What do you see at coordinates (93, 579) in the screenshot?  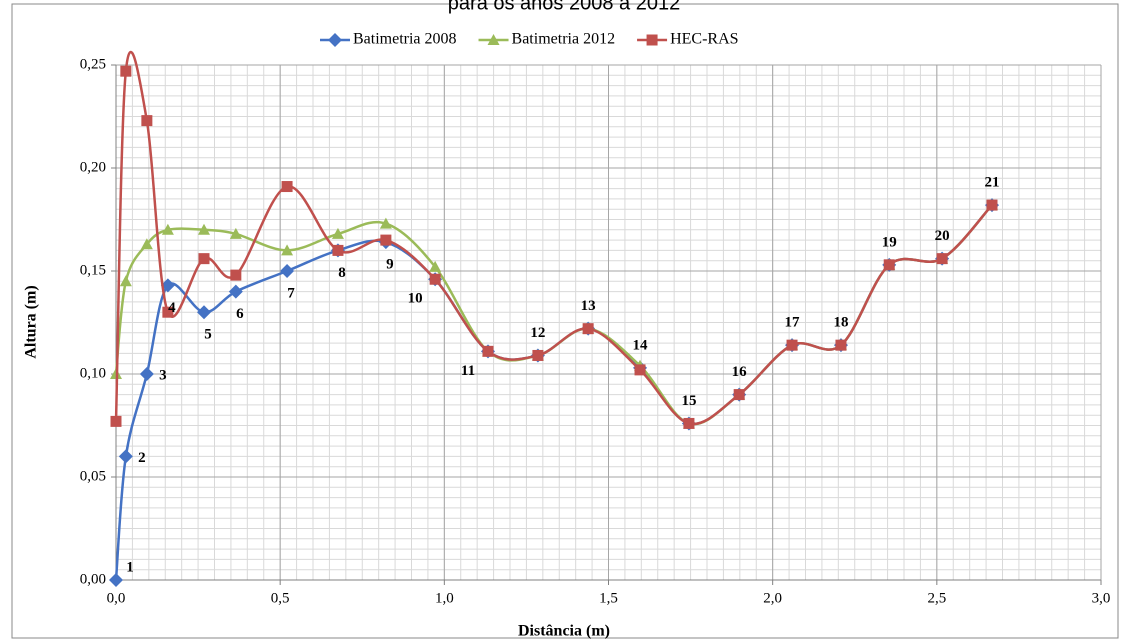 I see `y-tick-label: 0,00` at bounding box center [93, 579].